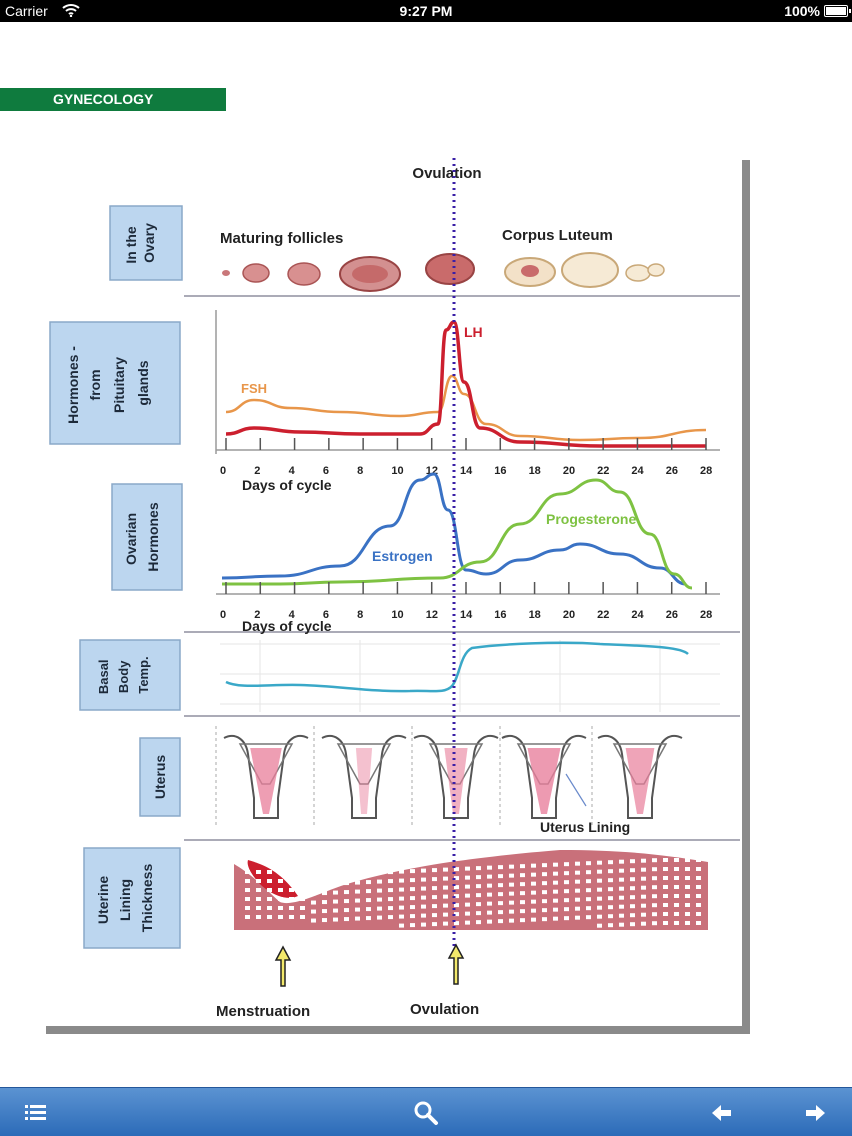  Describe the element at coordinates (449, 780) in the screenshot. I see `uterus-illustrations: Uterus Lining` at that location.